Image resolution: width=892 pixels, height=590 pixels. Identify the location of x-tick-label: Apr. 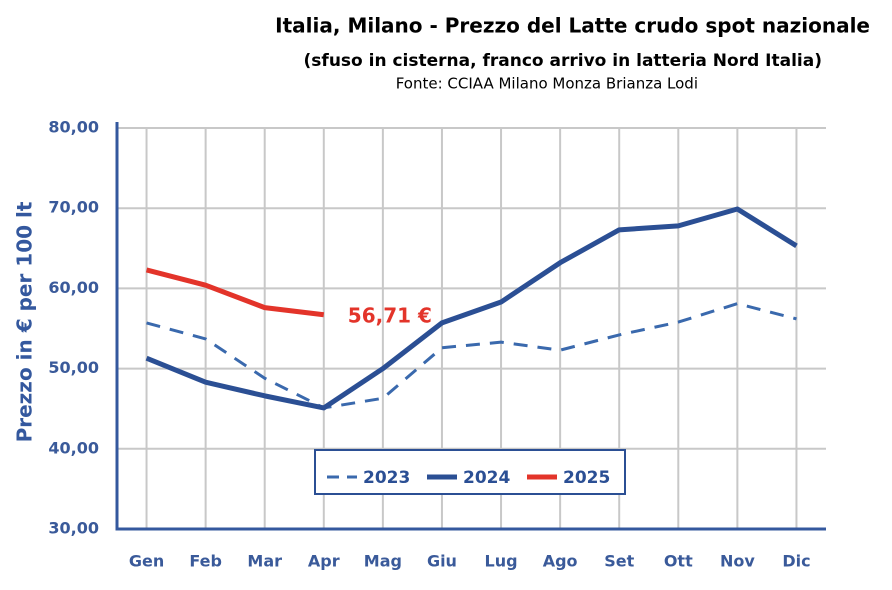
(324, 561).